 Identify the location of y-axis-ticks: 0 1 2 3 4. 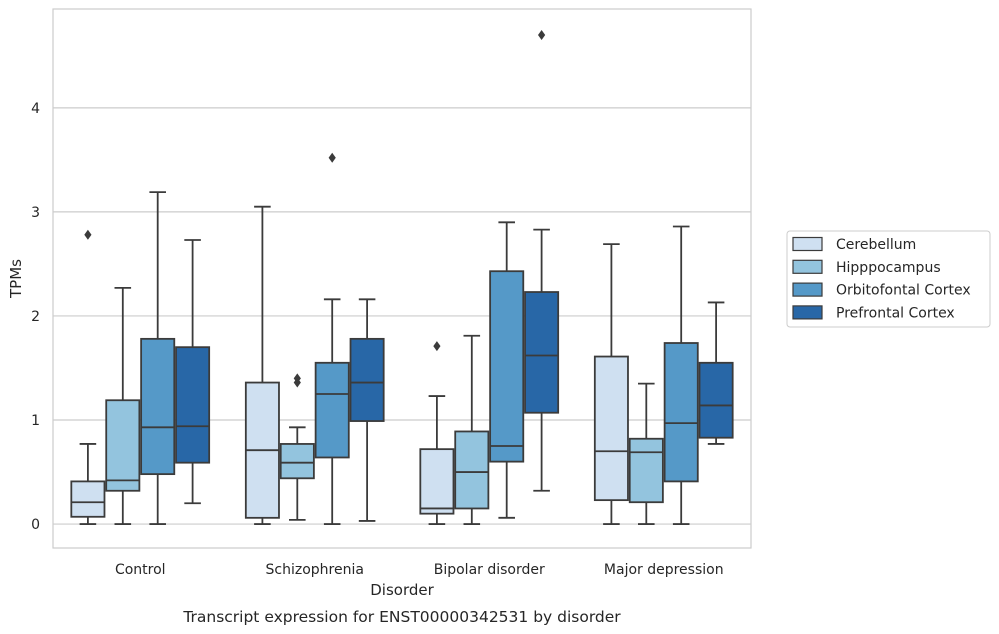
(35, 317).